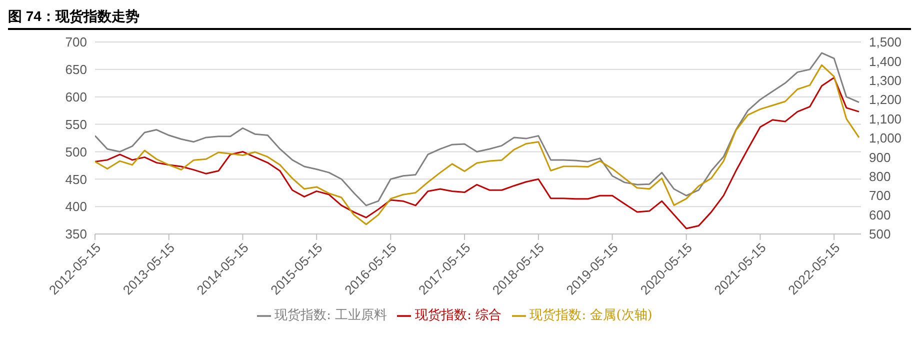 This screenshot has width=919, height=350. What do you see at coordinates (591, 315) in the screenshot?
I see `legend-label: 现货指数: 金属(次轴)` at bounding box center [591, 315].